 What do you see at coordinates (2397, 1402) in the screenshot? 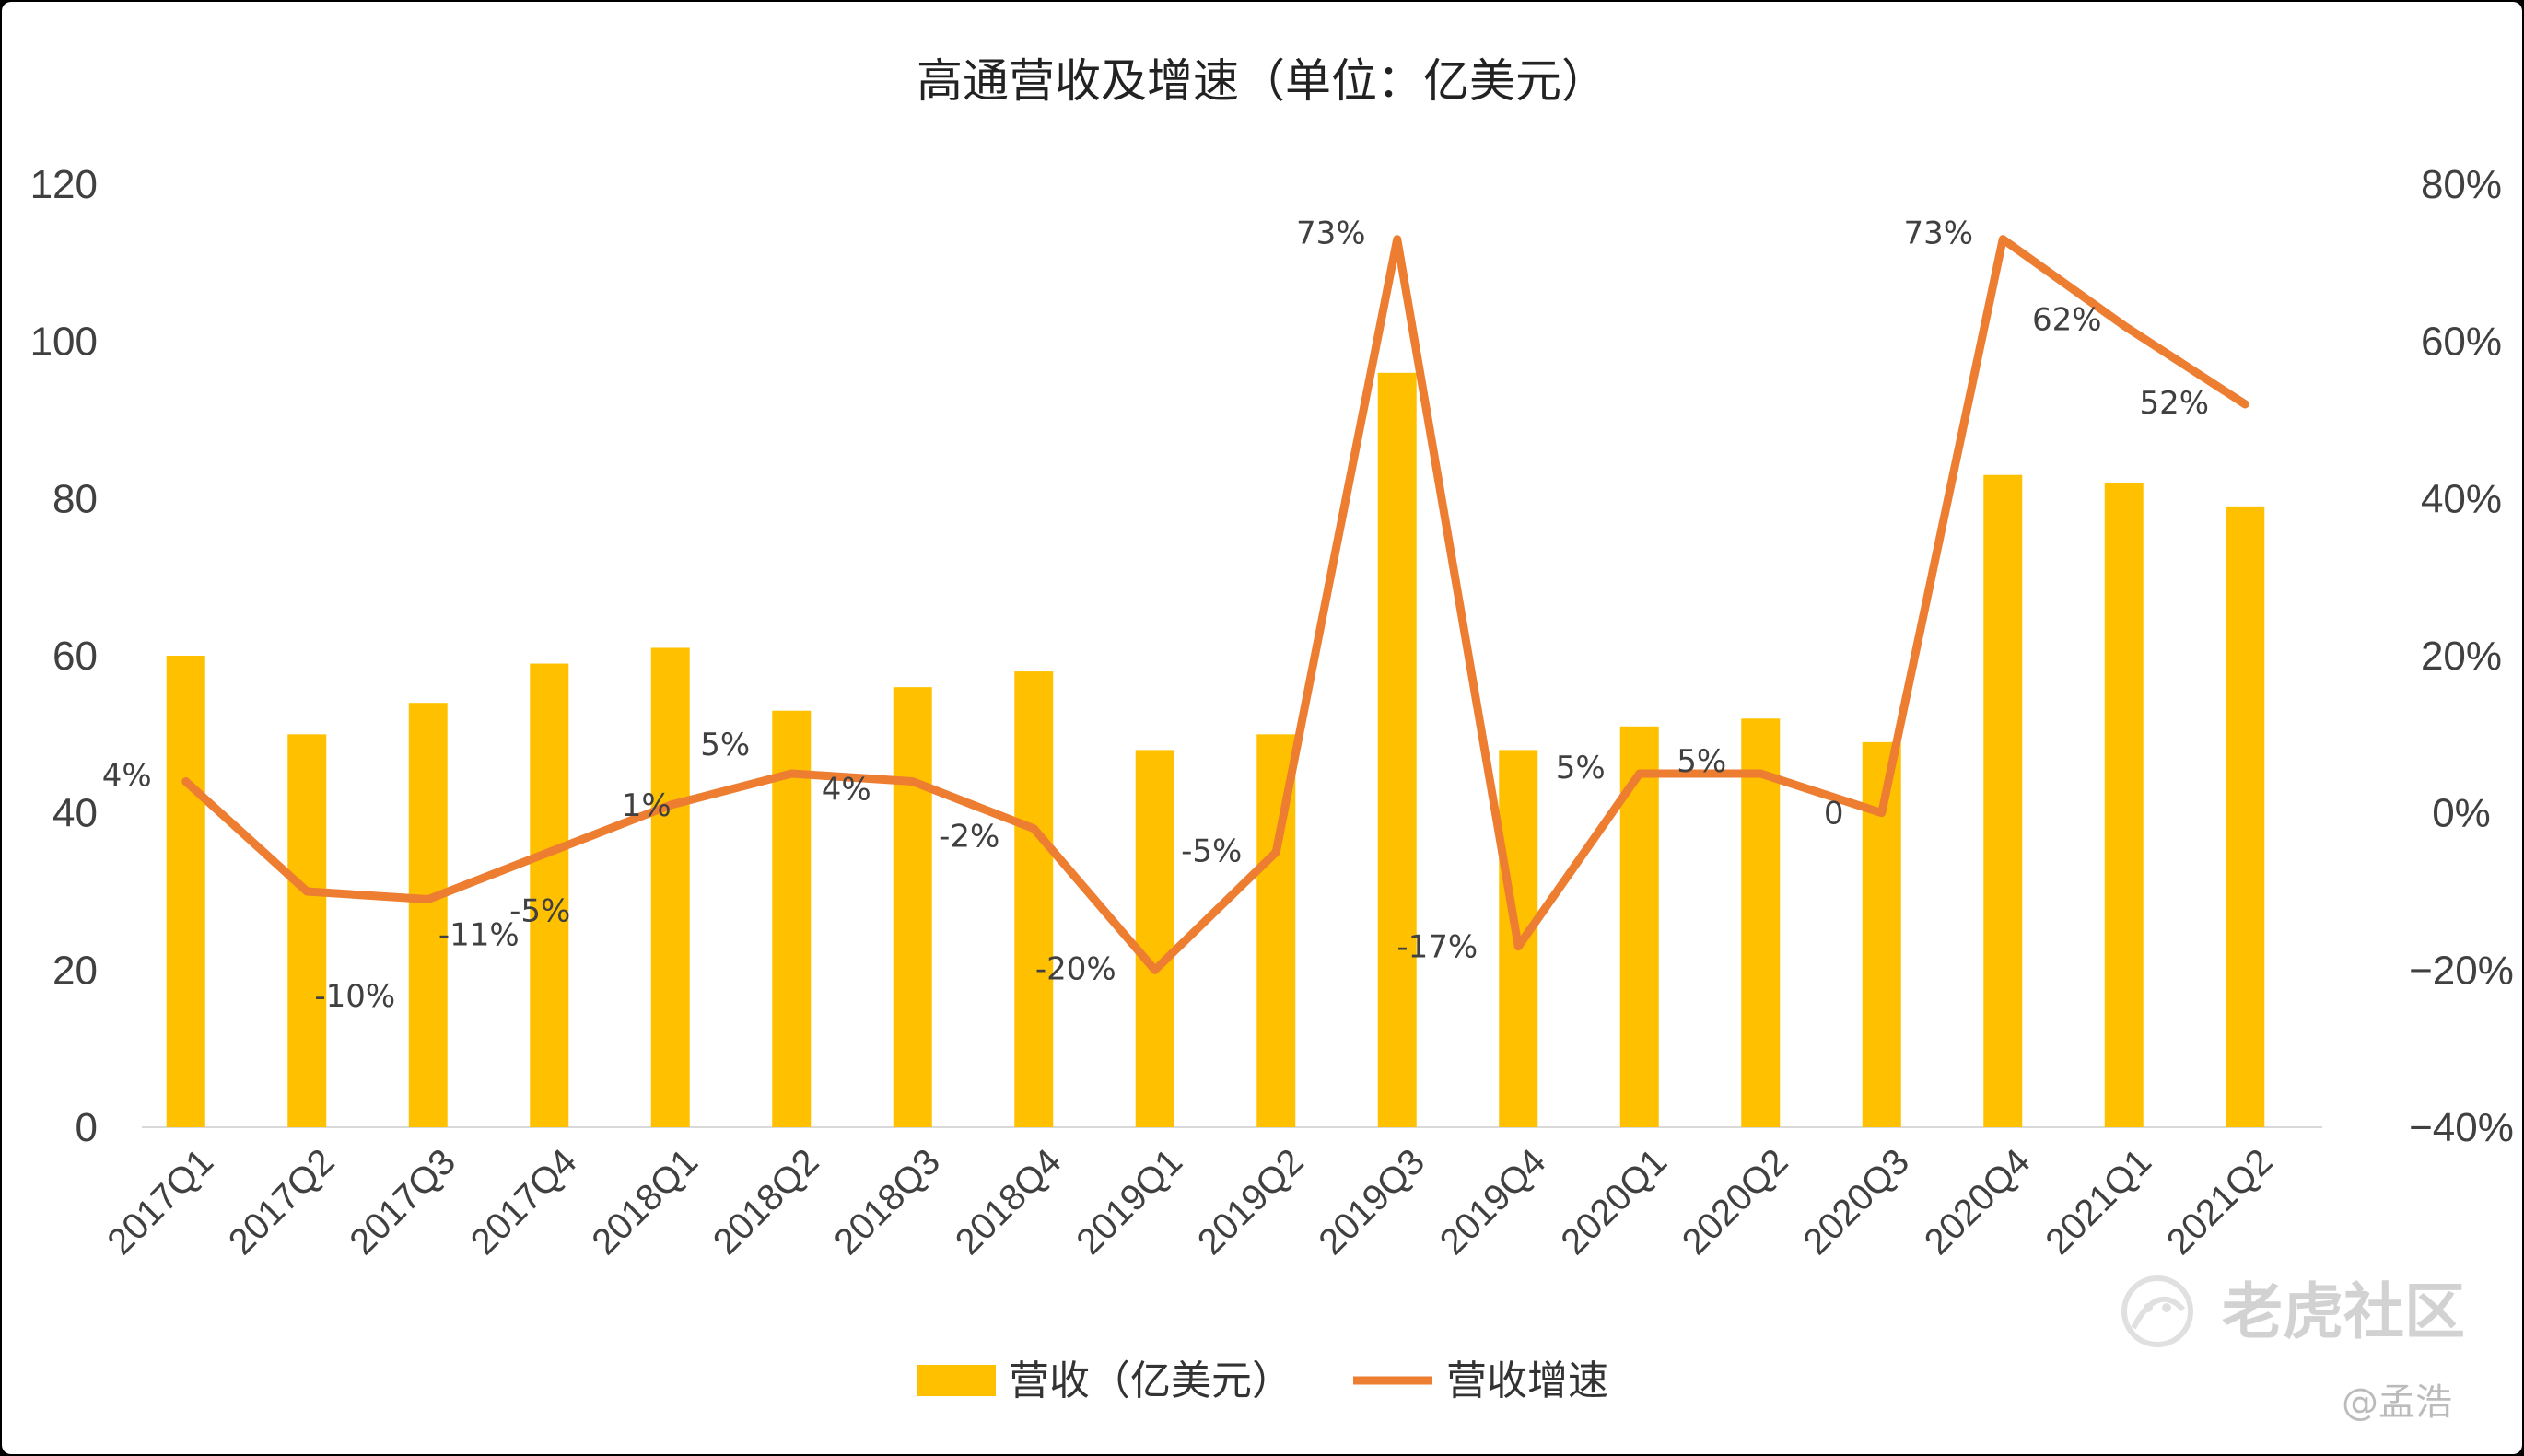
I see `watermark-user: @孟浩` at bounding box center [2397, 1402].